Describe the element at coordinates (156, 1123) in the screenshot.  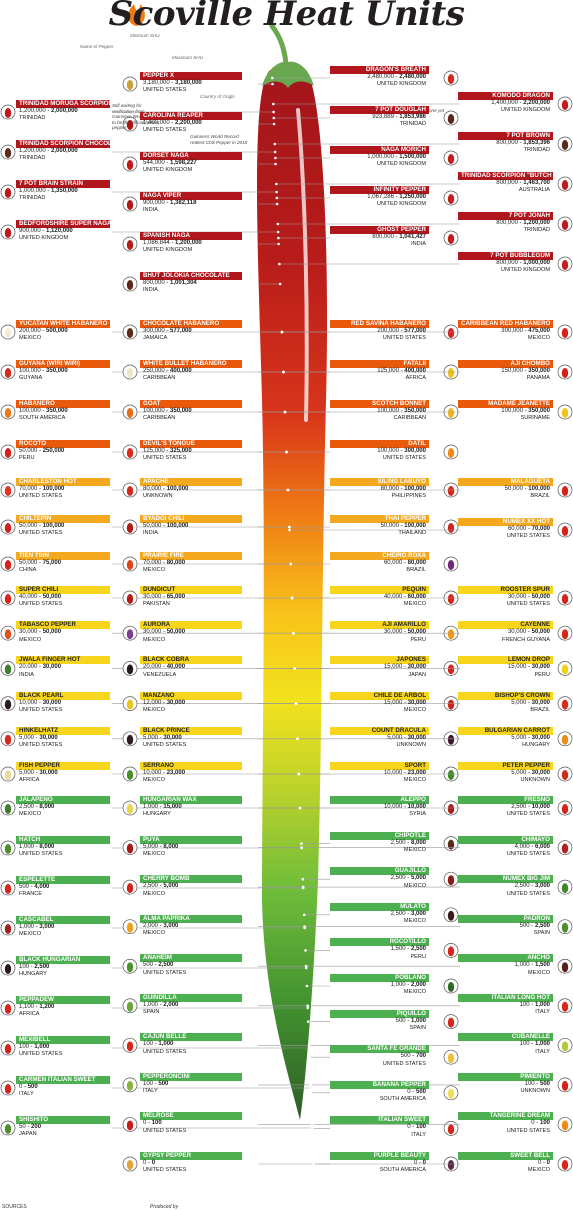
I see `pepper-max-shu: 100` at that location.